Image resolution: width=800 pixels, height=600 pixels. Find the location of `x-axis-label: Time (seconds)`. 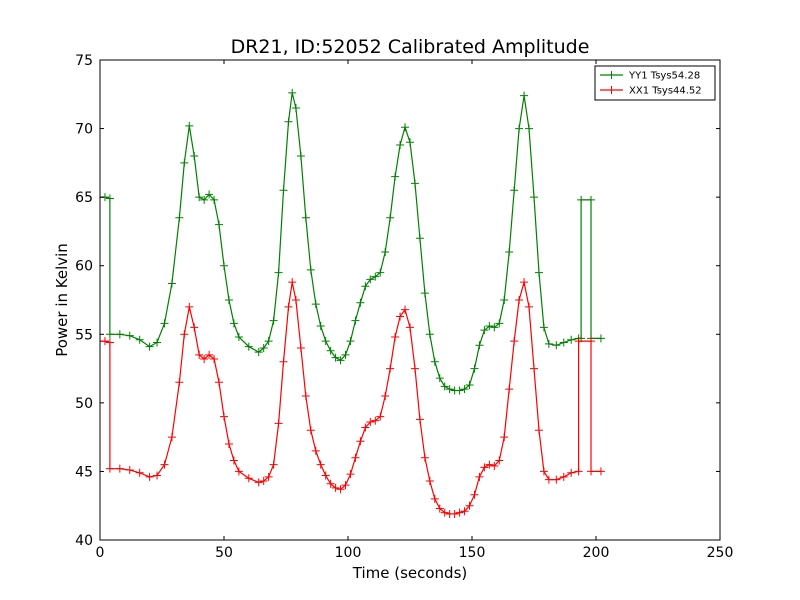

x-axis-label: Time (seconds) is located at coordinates (410, 573).